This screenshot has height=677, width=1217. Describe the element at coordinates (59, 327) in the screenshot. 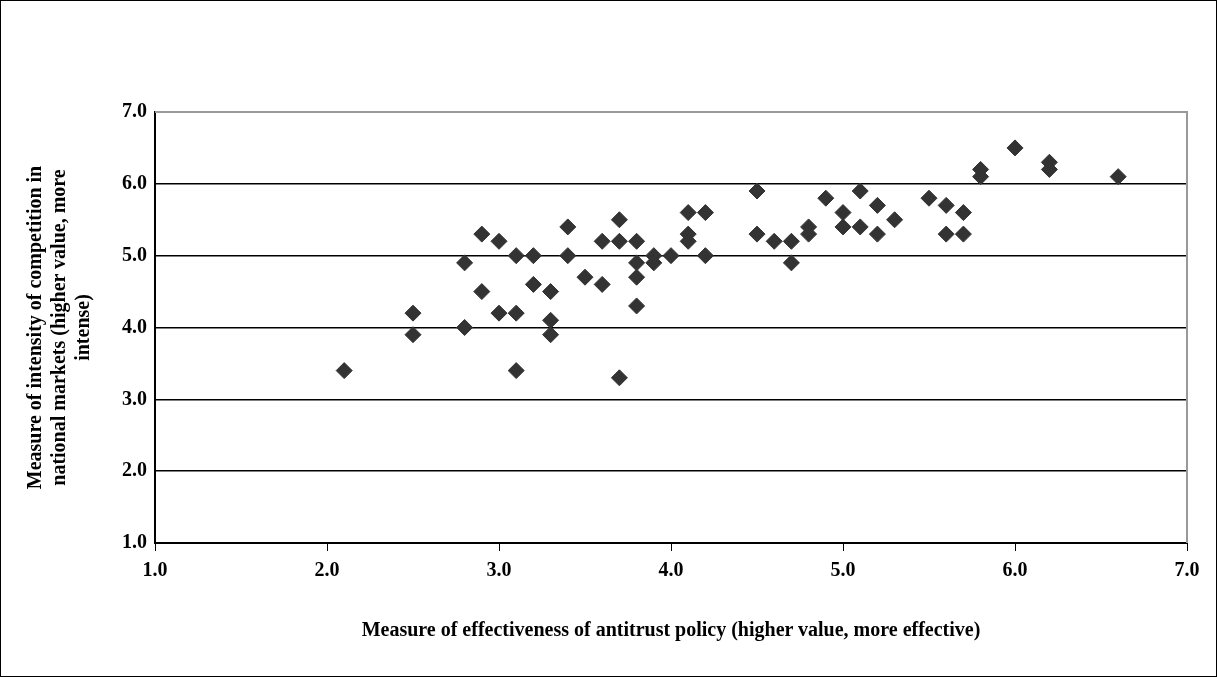

I see `y-axis-title: Measure of intensity of competition in national markets (higher value, more intense)` at that location.